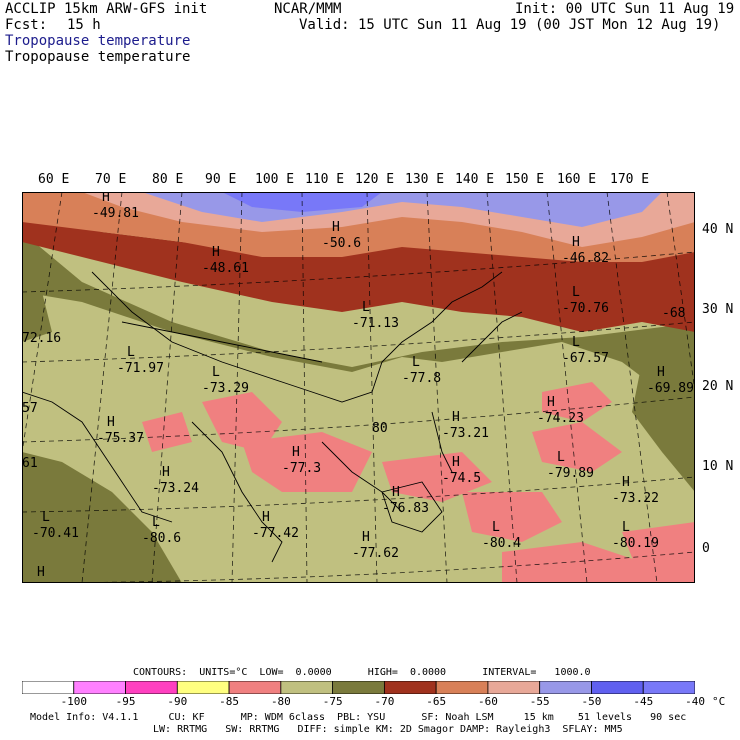 Image resolution: width=740 pixels, height=740 pixels. Describe the element at coordinates (106, 9) in the screenshot. I see `model-title: ACCLIP 15km ARW-GFS init` at that location.